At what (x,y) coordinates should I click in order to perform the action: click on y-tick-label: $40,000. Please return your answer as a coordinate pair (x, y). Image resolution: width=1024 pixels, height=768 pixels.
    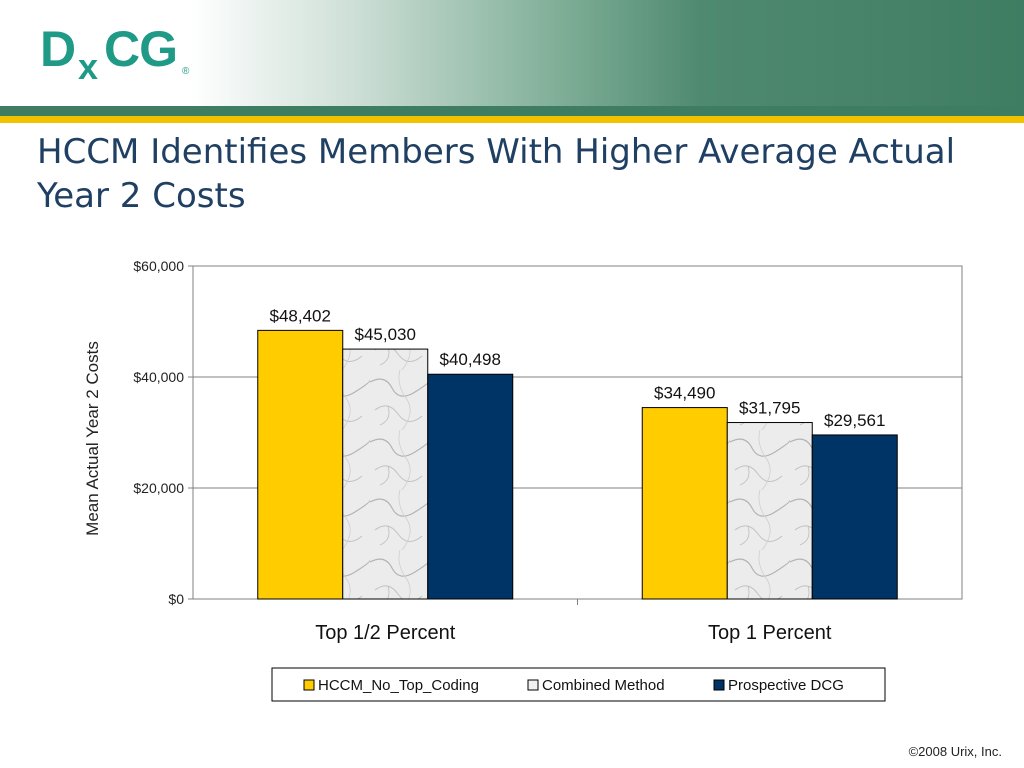
    Looking at the image, I should click on (158, 377).